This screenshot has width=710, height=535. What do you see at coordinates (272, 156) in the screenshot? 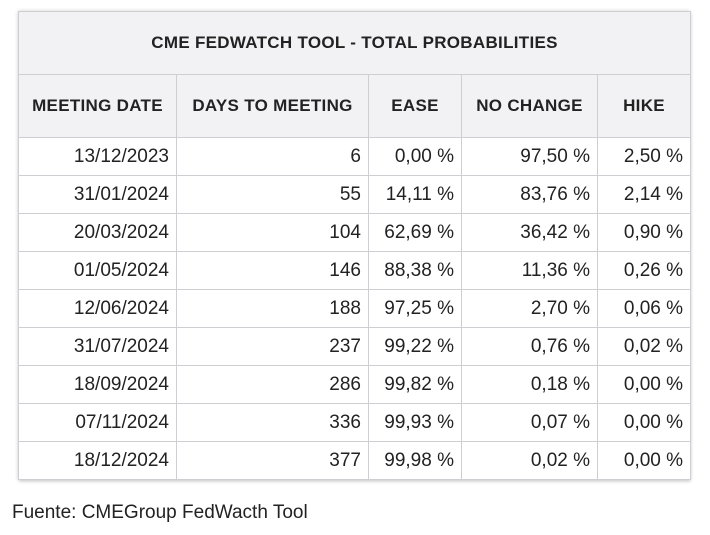
I see `days-to-meeting-cell: 6` at bounding box center [272, 156].